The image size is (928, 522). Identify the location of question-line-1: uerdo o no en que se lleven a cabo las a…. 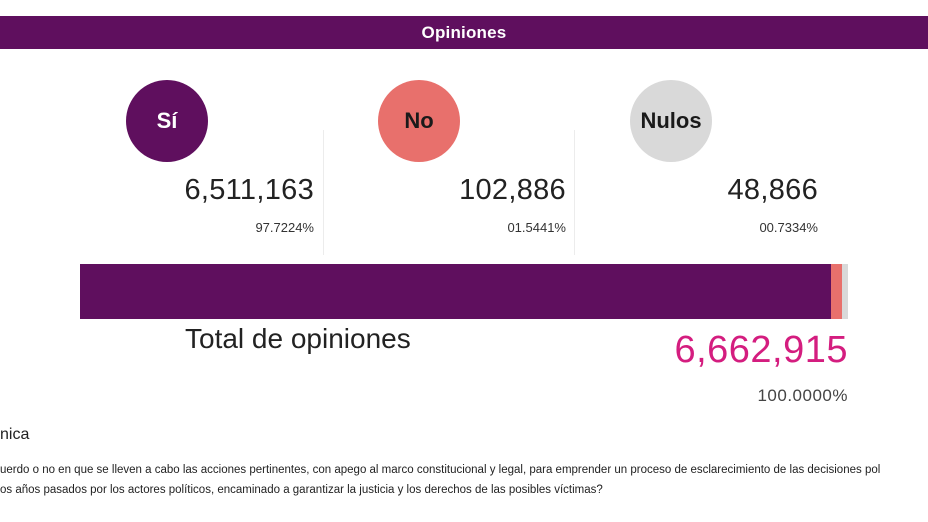
(440, 470).